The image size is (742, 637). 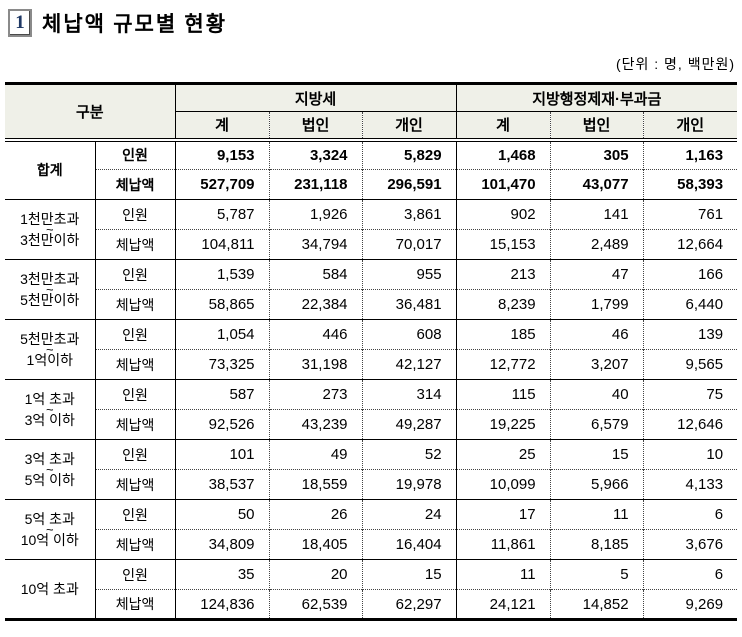 What do you see at coordinates (503, 394) in the screenshot?
I see `value-cell: 115` at bounding box center [503, 394].